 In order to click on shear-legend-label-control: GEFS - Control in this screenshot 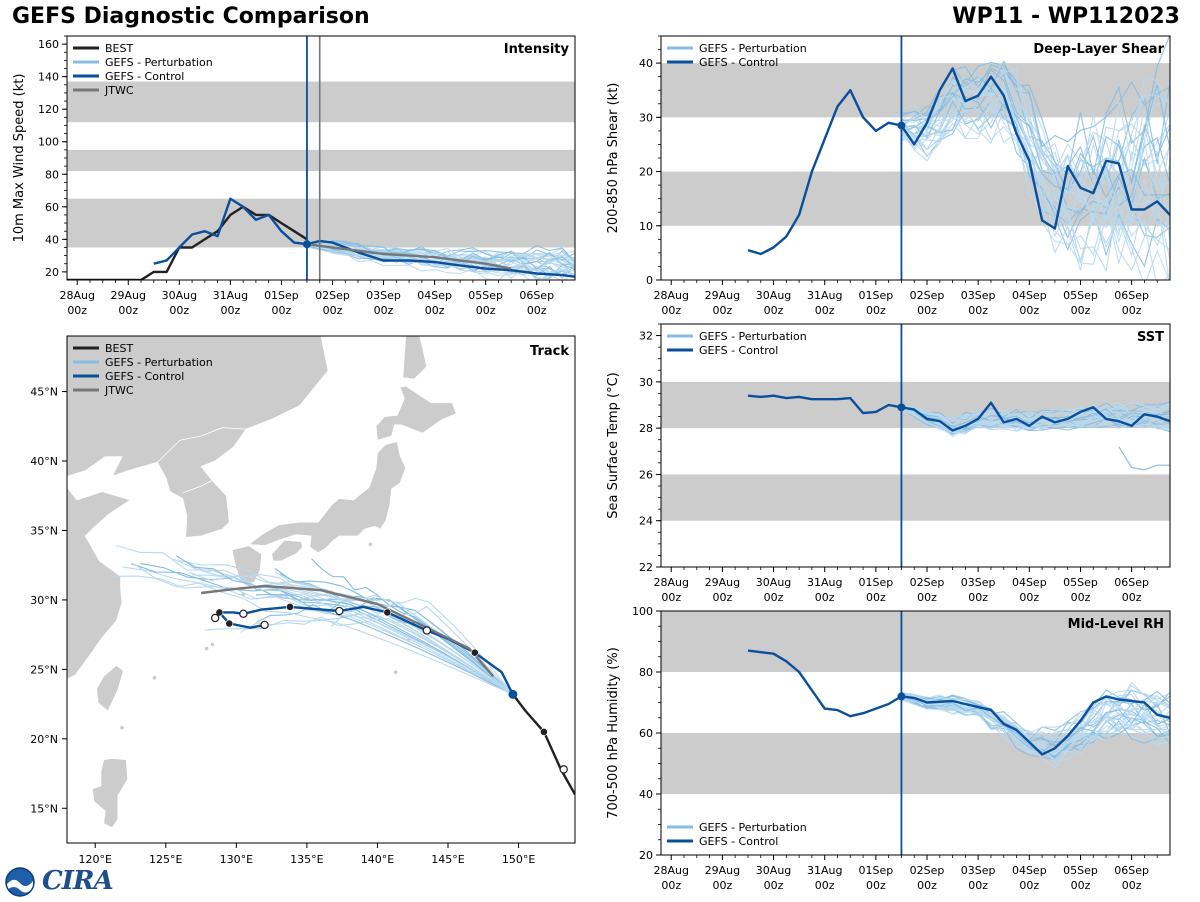, I will do `click(738, 62)`.